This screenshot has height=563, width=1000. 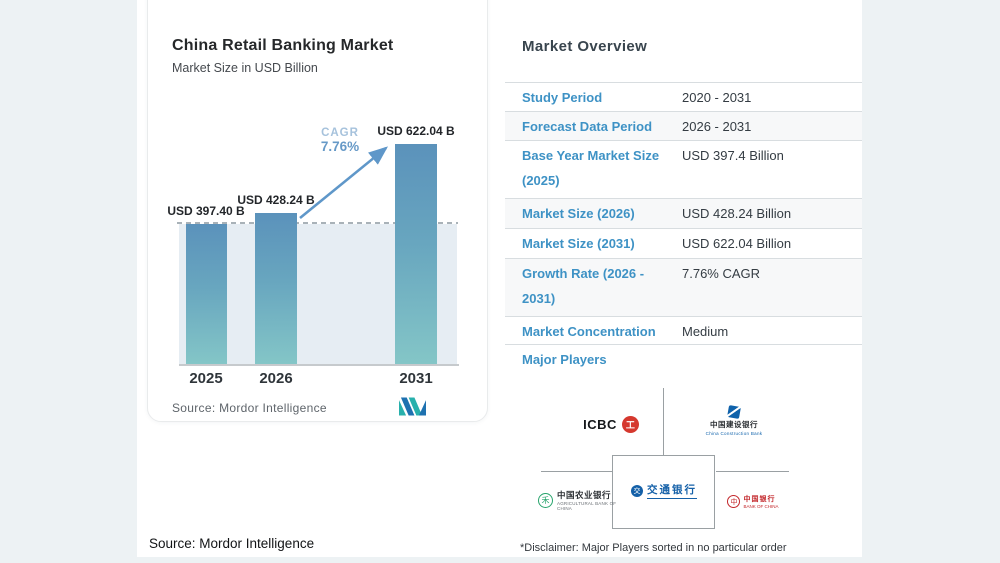 I want to click on row-value: USD 397.4 Billion, so click(x=733, y=155).